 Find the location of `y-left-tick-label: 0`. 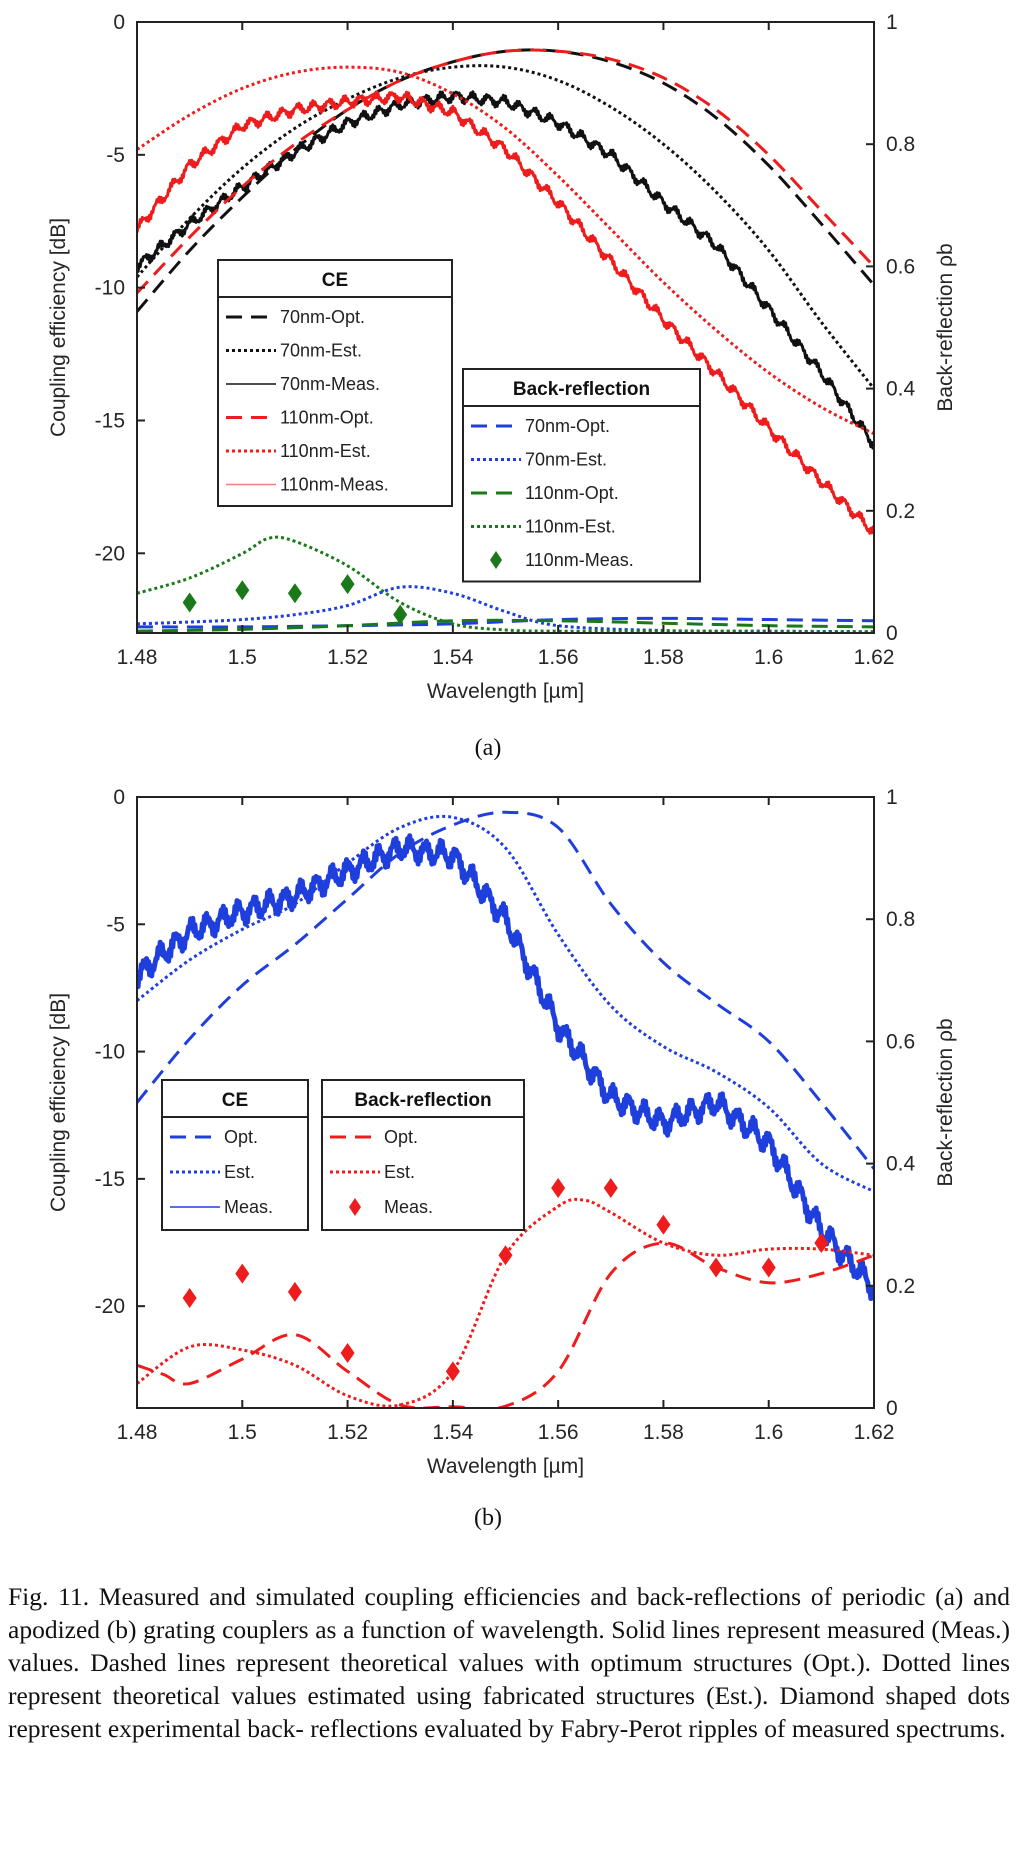

y-left-tick-label: 0 is located at coordinates (119, 797).